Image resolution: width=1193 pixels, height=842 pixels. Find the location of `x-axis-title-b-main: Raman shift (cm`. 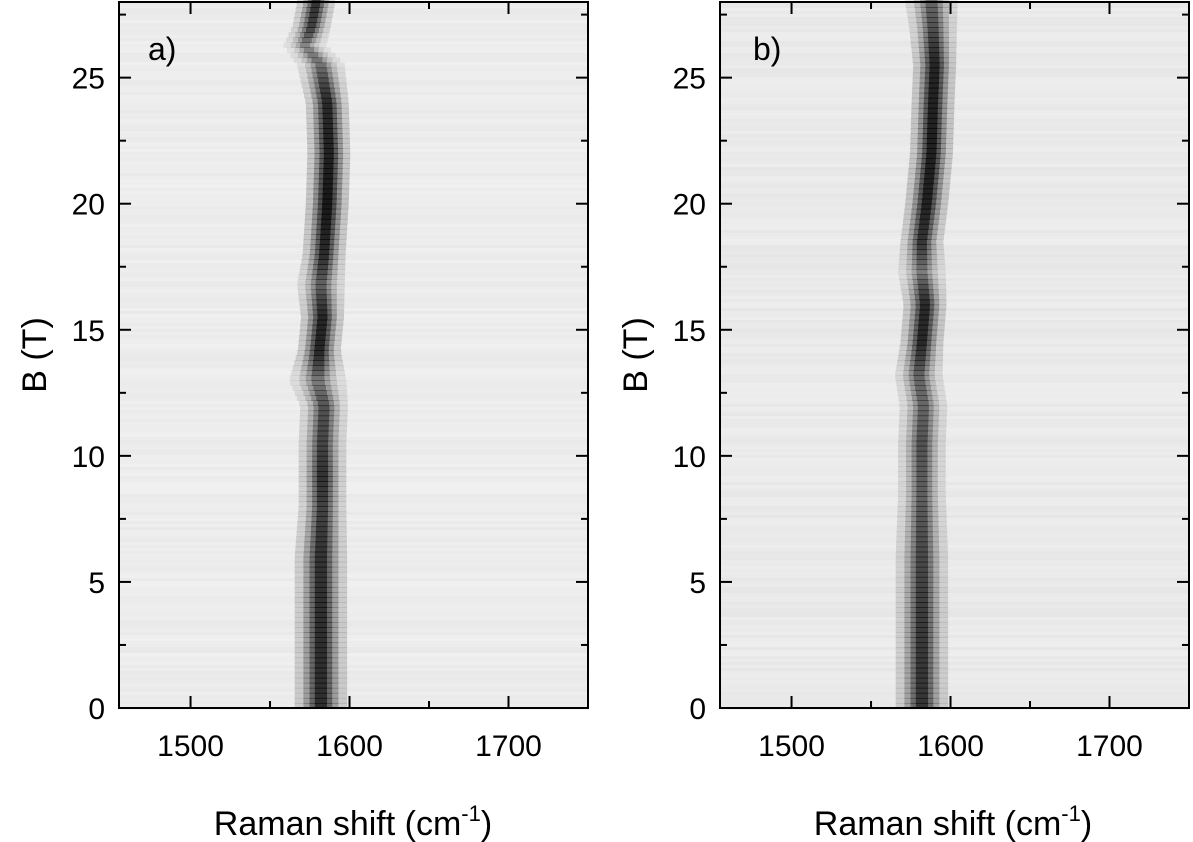

x-axis-title-b-main: Raman shift (cm is located at coordinates (938, 823).